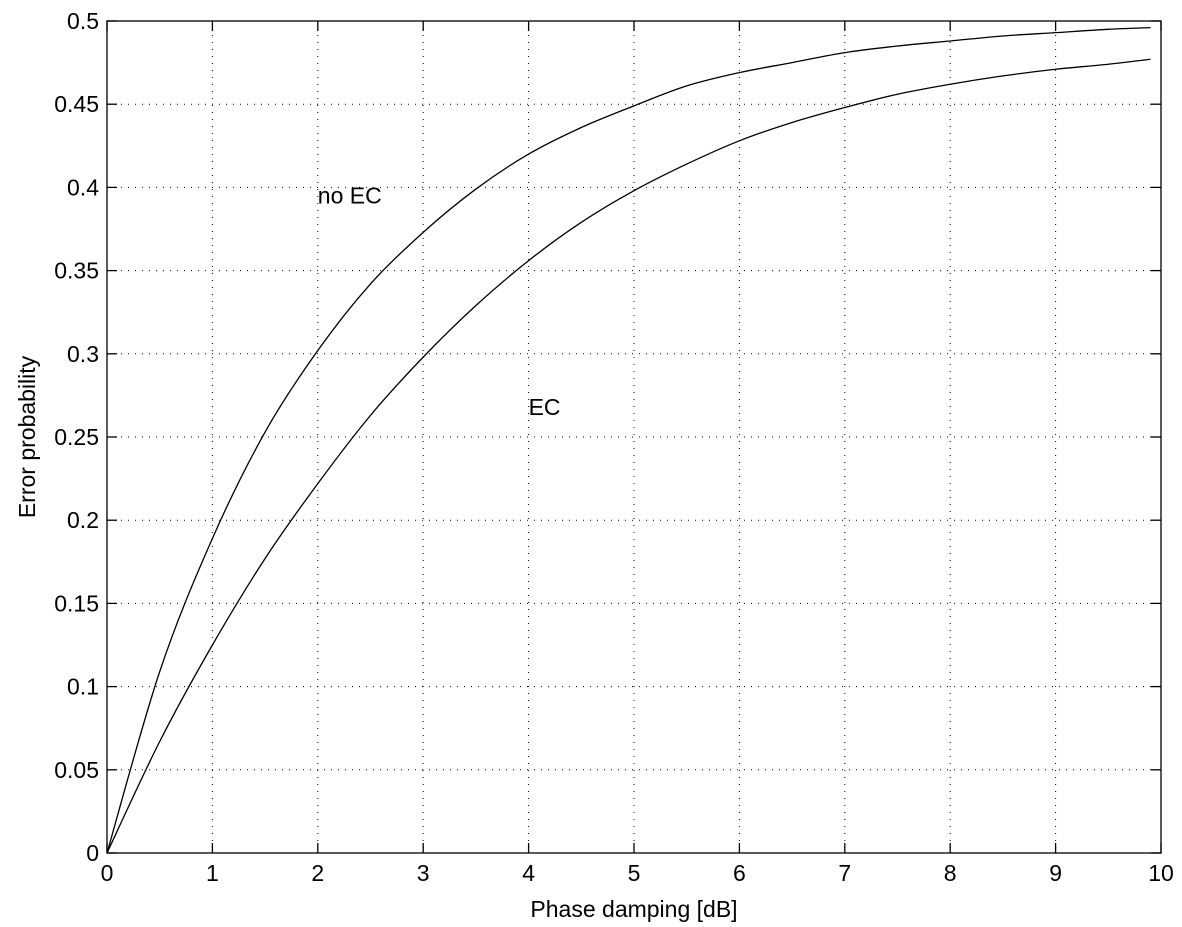 This screenshot has height=927, width=1182. I want to click on y-tick-label: 0.1, so click(83, 687).